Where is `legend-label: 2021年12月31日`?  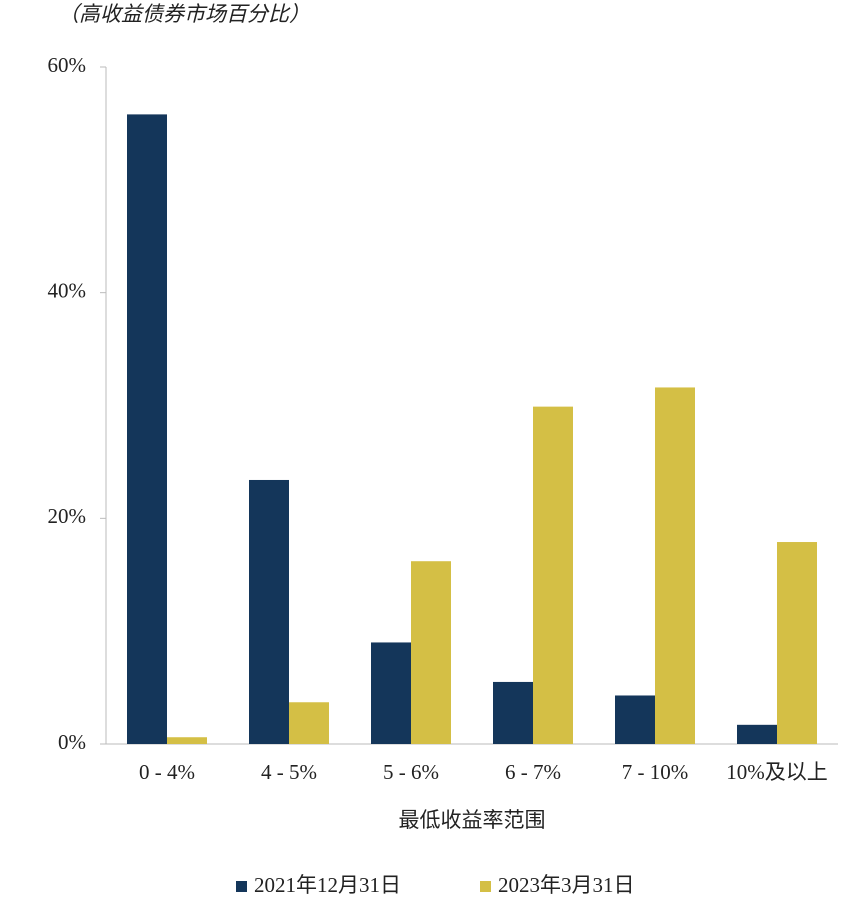 legend-label: 2021年12月31日 is located at coordinates (327, 885).